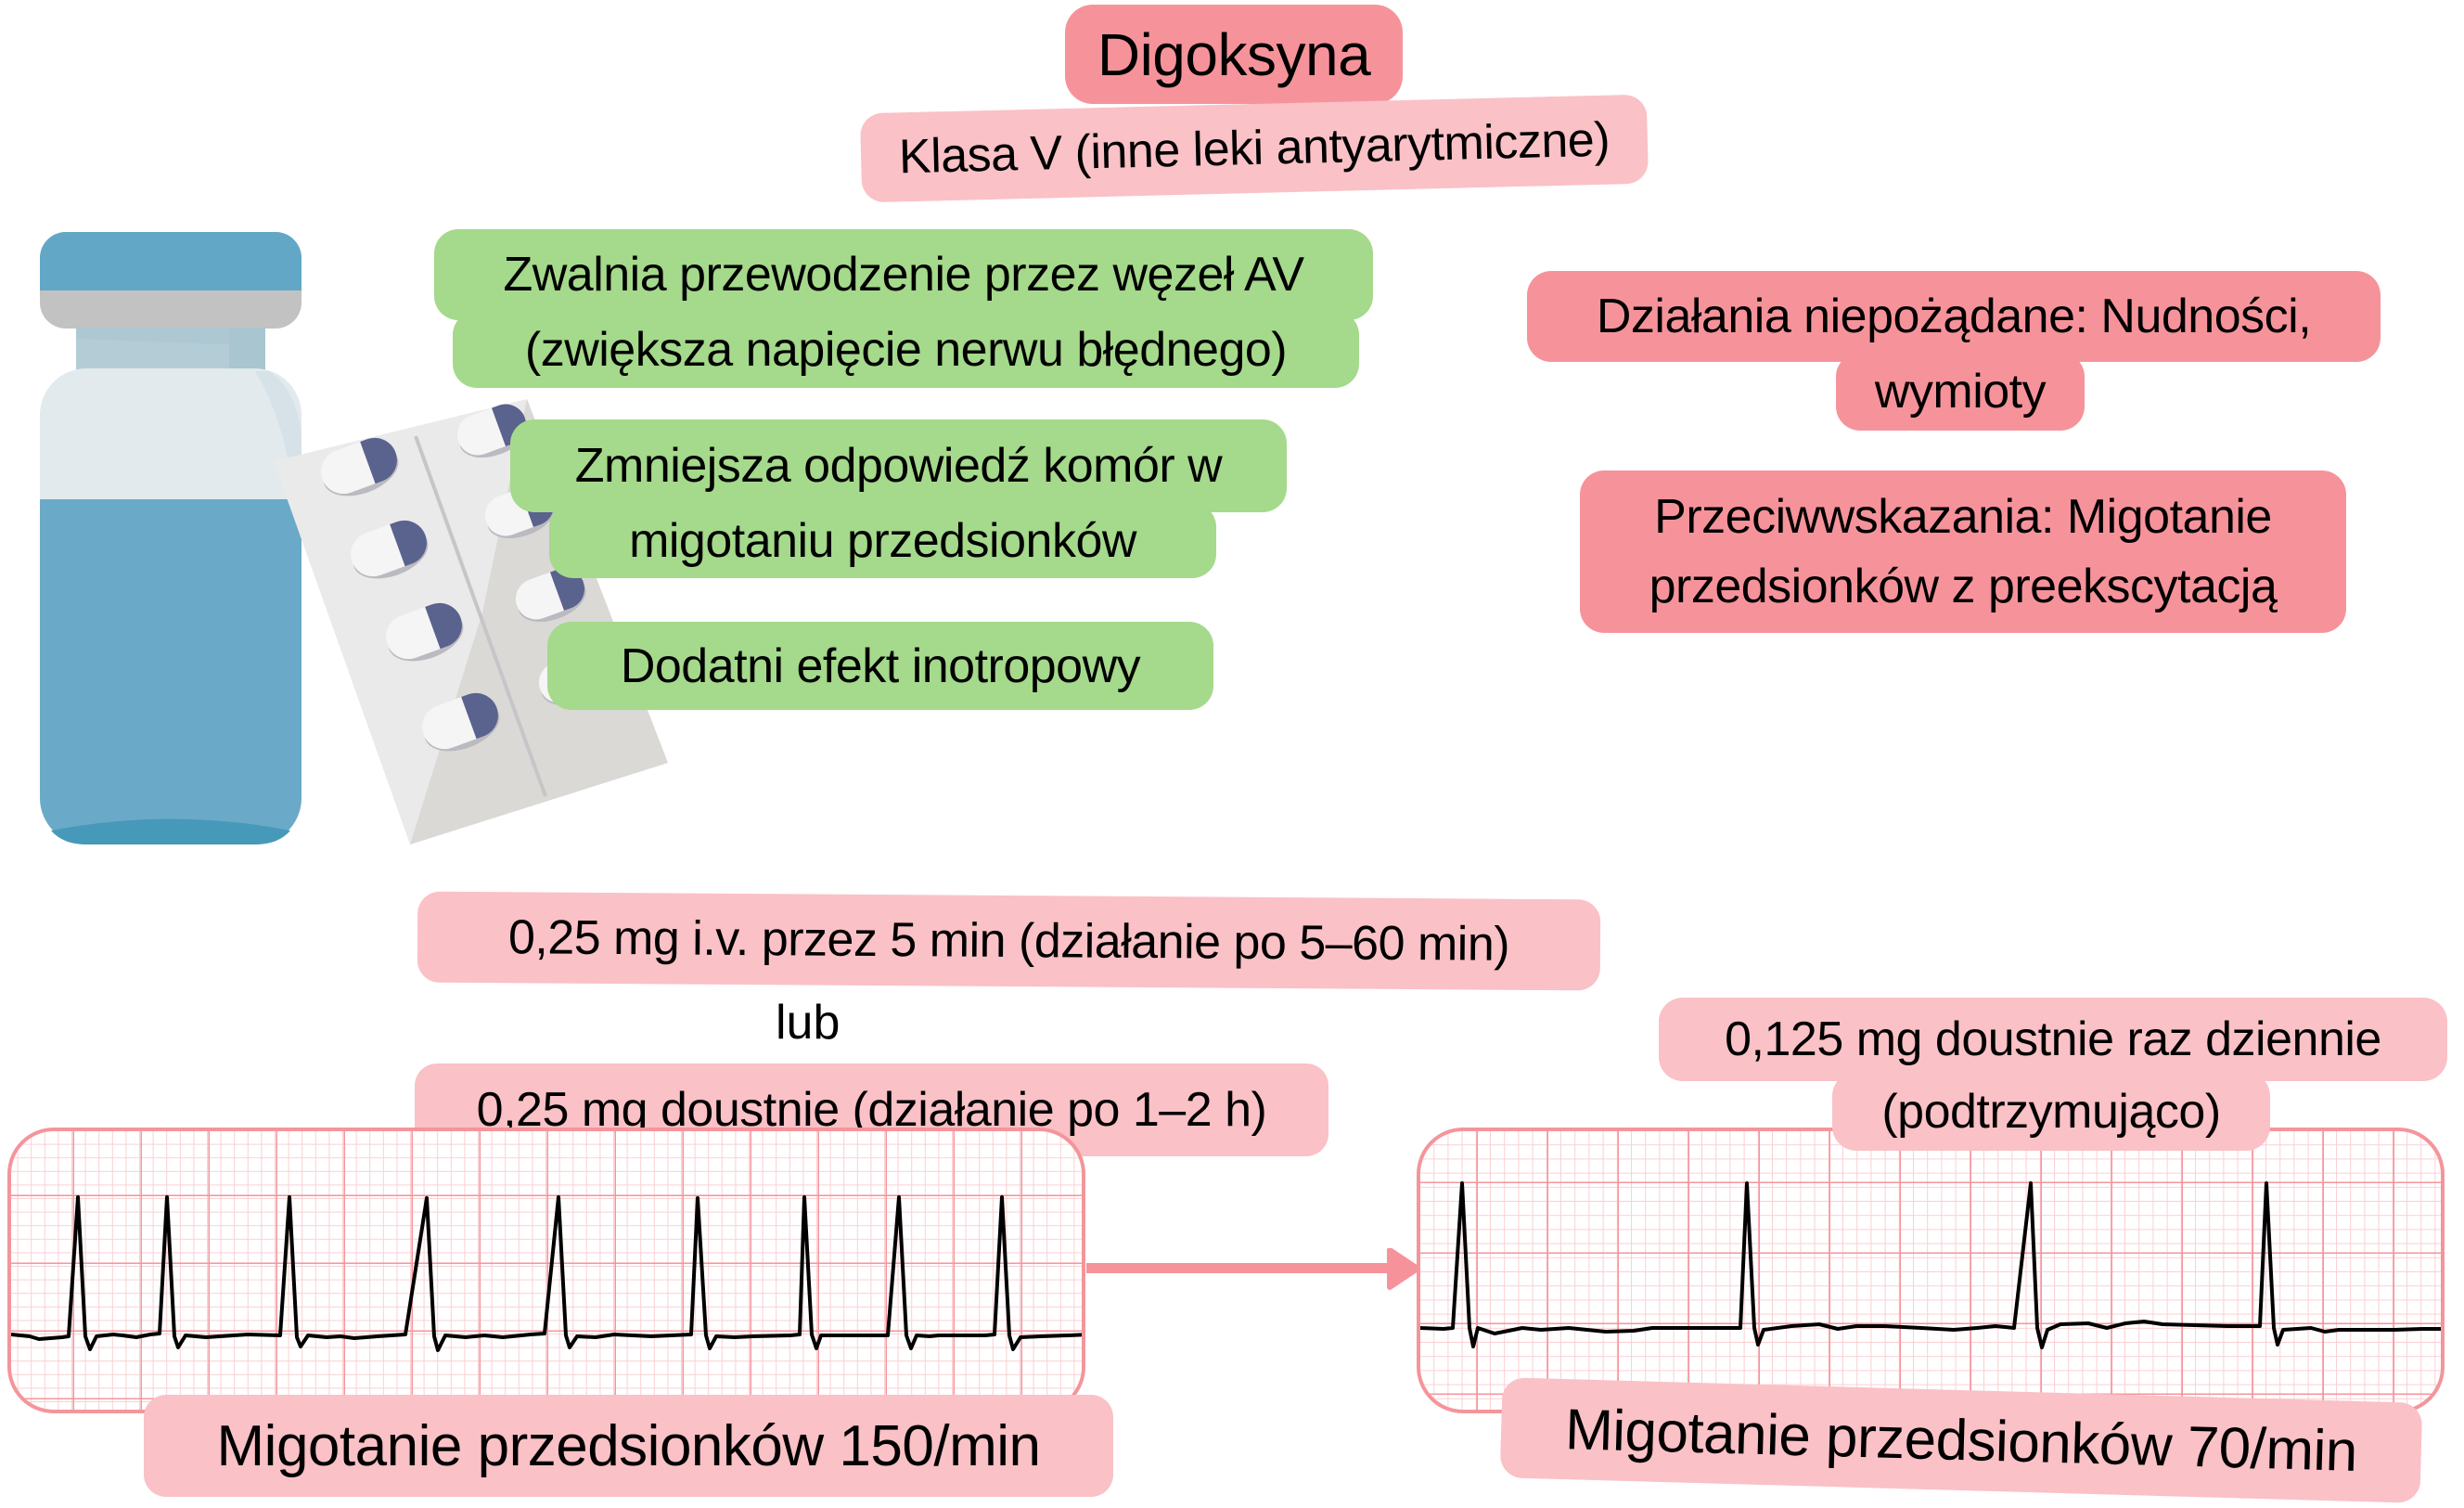 The height and width of the screenshot is (1508, 2464). I want to click on ecg-strip-after, so click(1931, 1271).